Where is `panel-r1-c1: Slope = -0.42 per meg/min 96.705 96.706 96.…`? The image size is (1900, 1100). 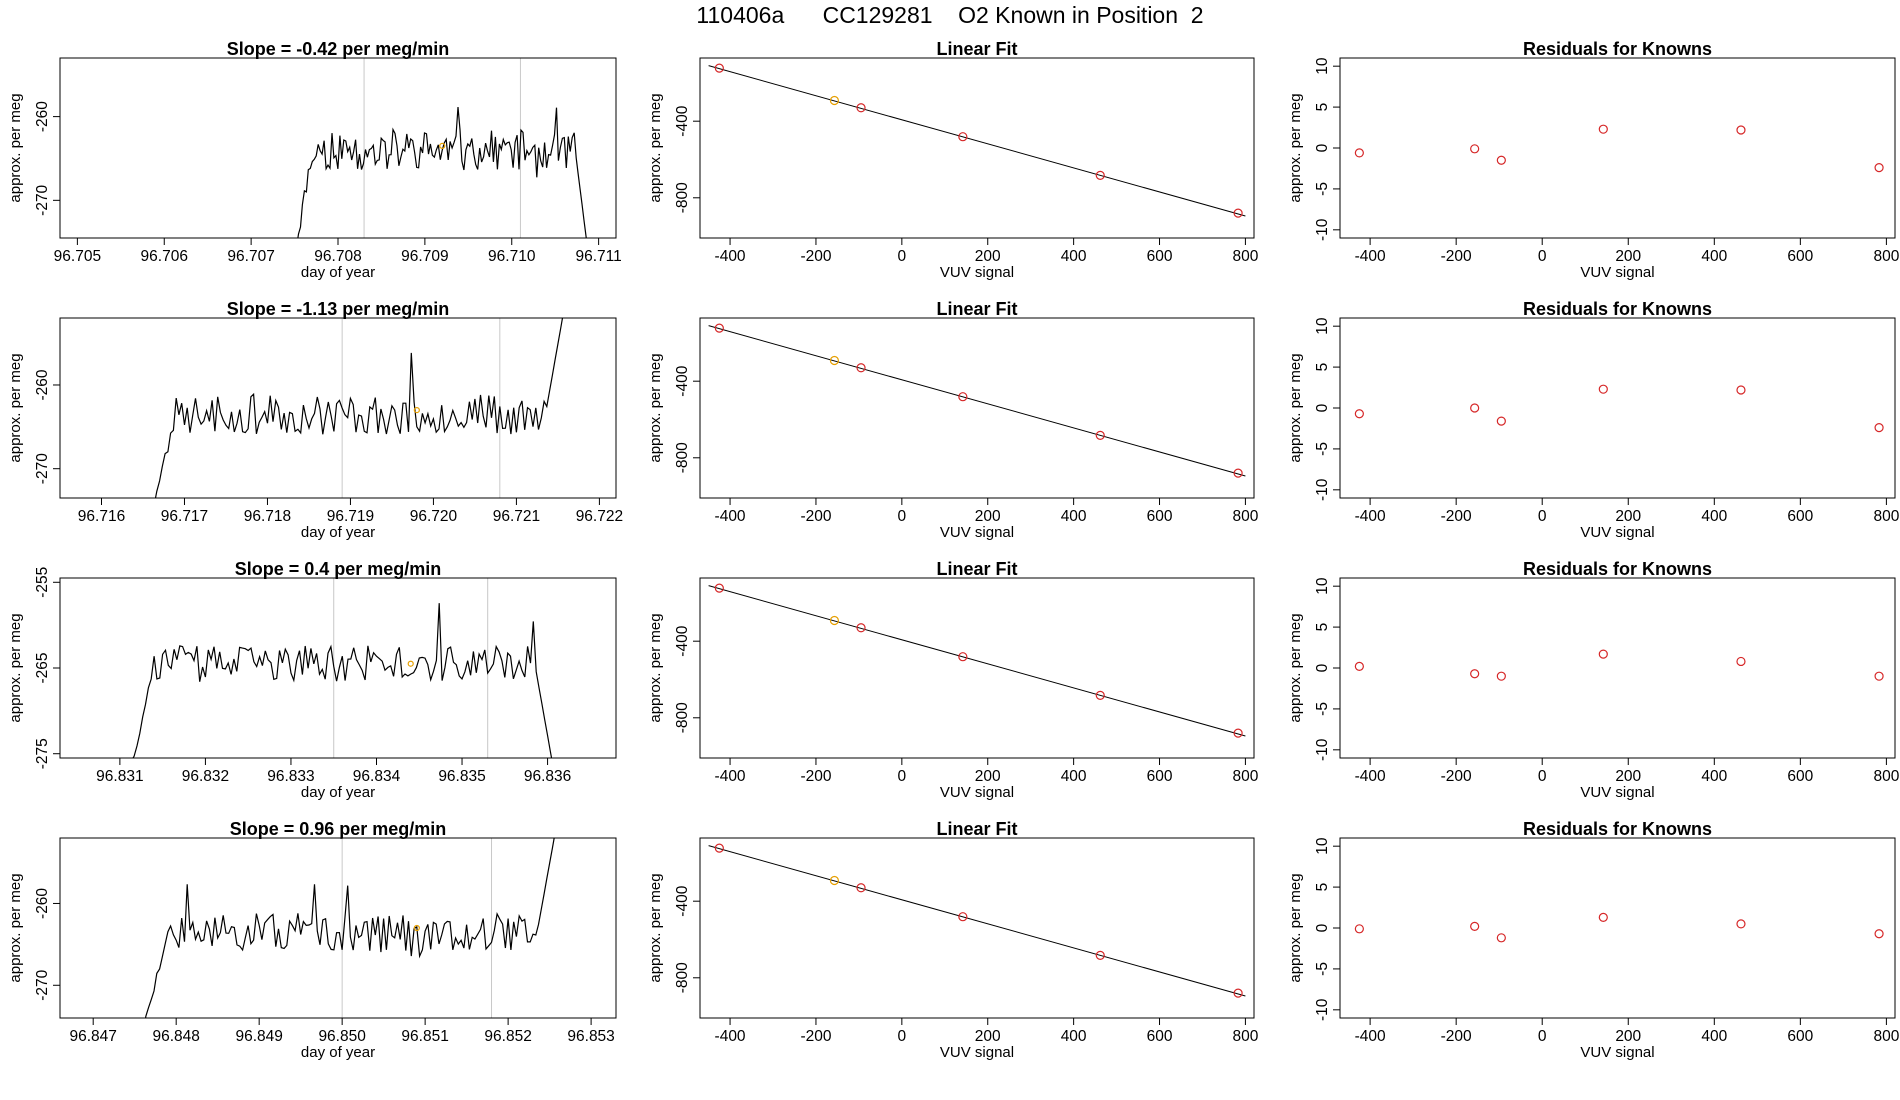
panel-r1-c1: Slope = -0.42 per meg/min 96.705 96.706 96.… is located at coordinates (314, 160).